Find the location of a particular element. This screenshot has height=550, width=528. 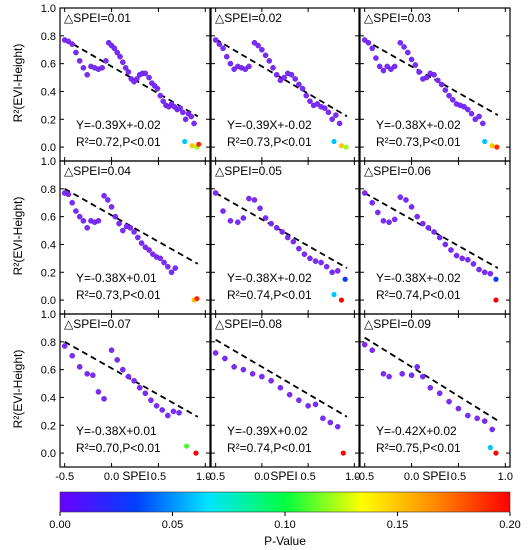

panel-title: △SPEI=0.08 is located at coordinates (248, 324).